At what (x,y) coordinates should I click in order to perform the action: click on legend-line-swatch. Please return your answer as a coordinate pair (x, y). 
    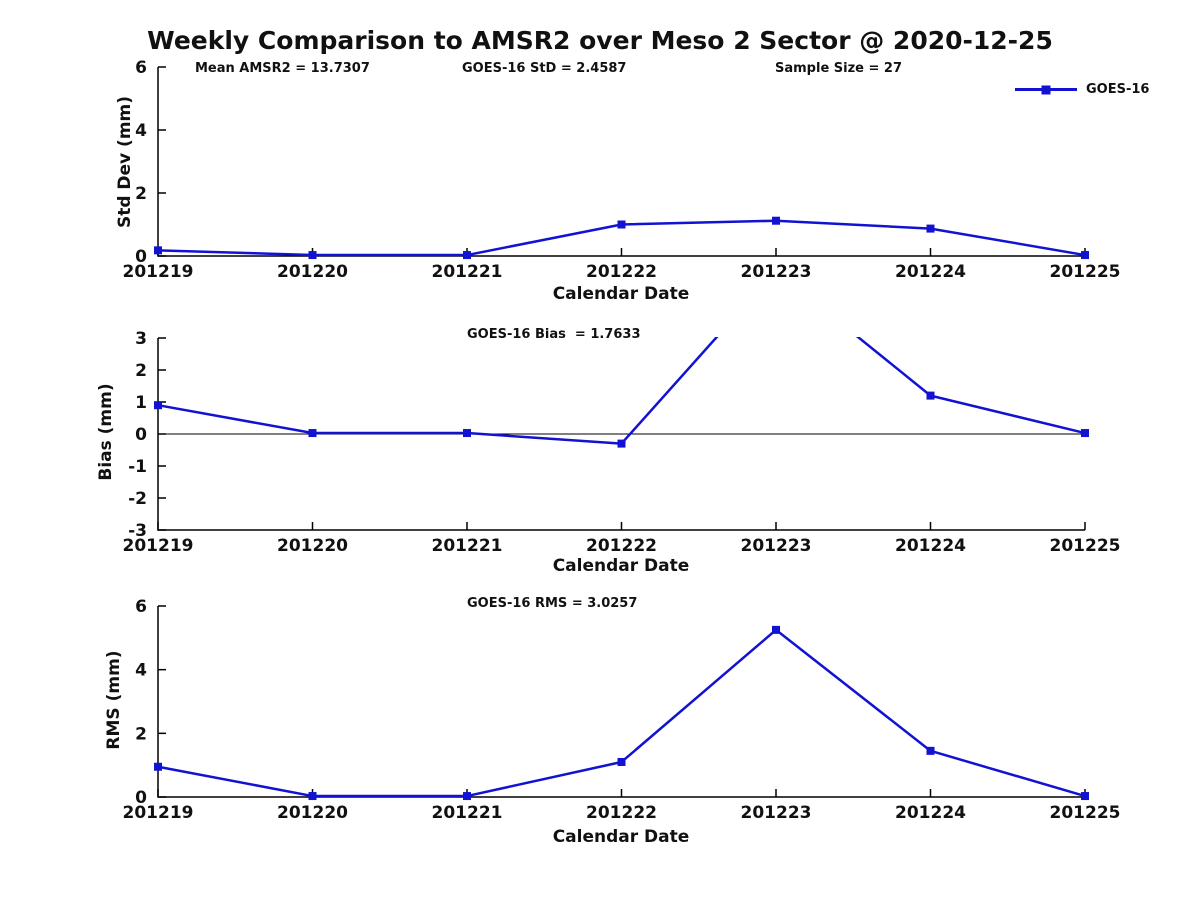
    Looking at the image, I should click on (1046, 89).